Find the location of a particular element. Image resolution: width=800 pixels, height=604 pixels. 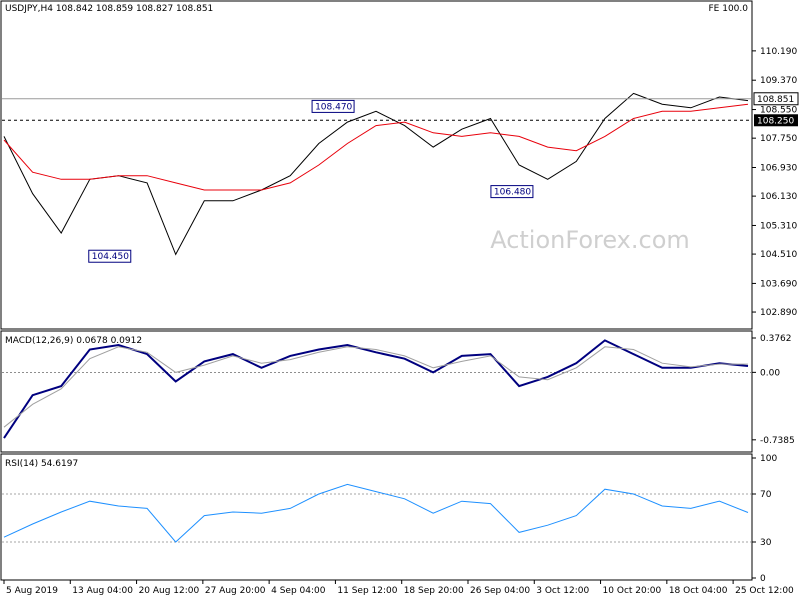

macd-ytick-label: -0.7385 is located at coordinates (777, 441).